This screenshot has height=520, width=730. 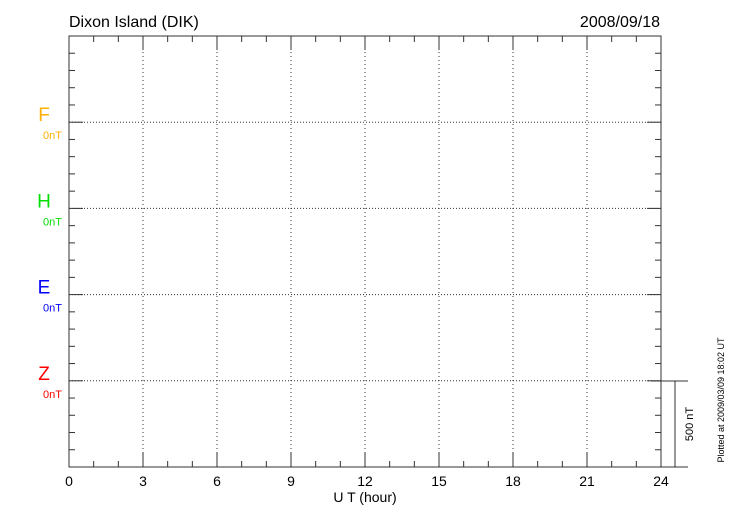 What do you see at coordinates (669, 424) in the screenshot?
I see `scale-bar` at bounding box center [669, 424].